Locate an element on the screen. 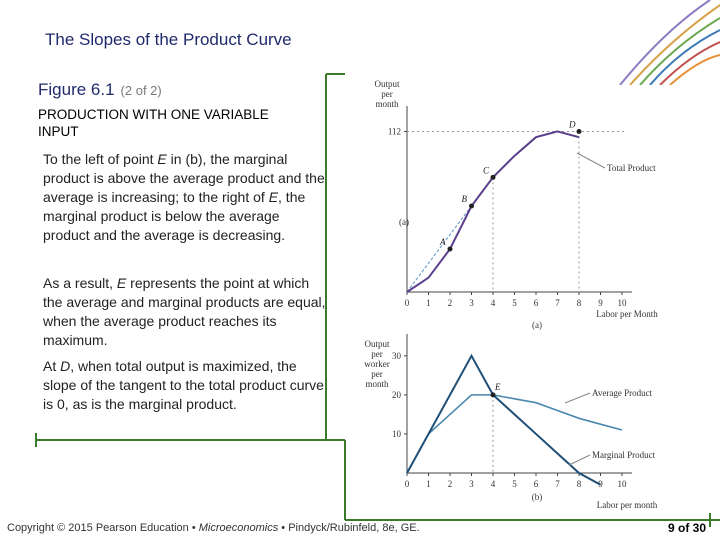  marginal-product-curve is located at coordinates (503, 419).